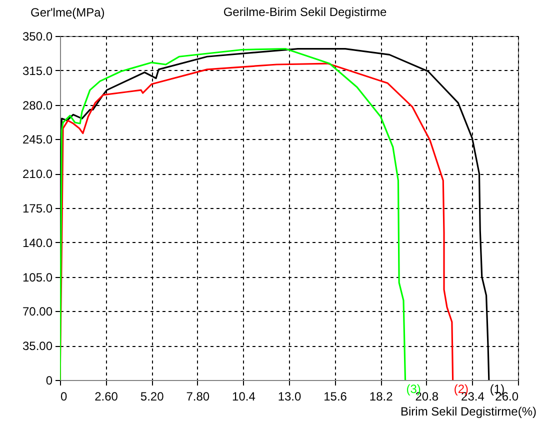  What do you see at coordinates (49, 381) in the screenshot?
I see `y-tick-label: 0` at bounding box center [49, 381].